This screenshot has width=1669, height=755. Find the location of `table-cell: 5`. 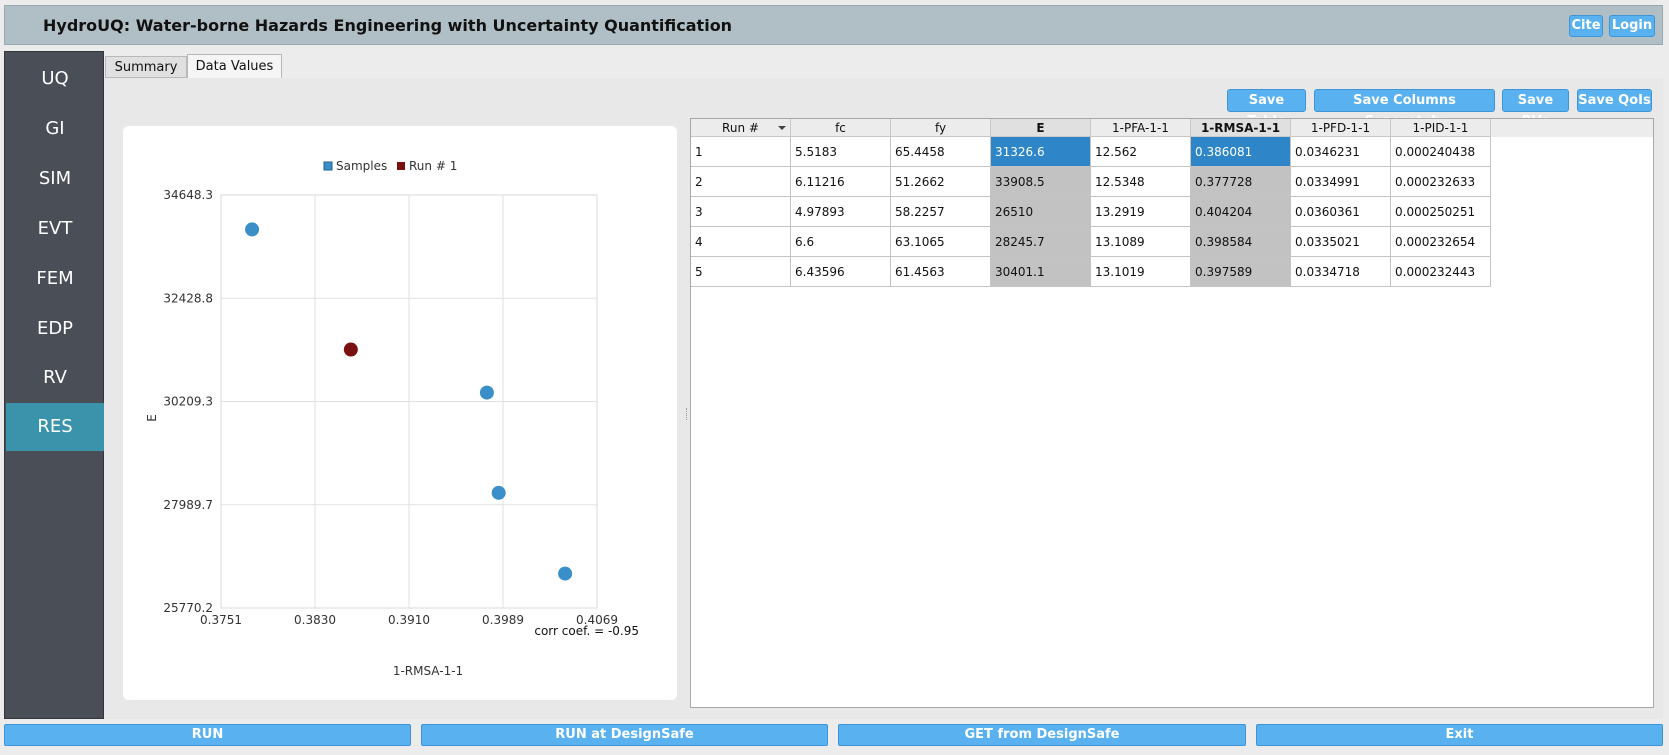

table-cell: 5 is located at coordinates (741, 272).